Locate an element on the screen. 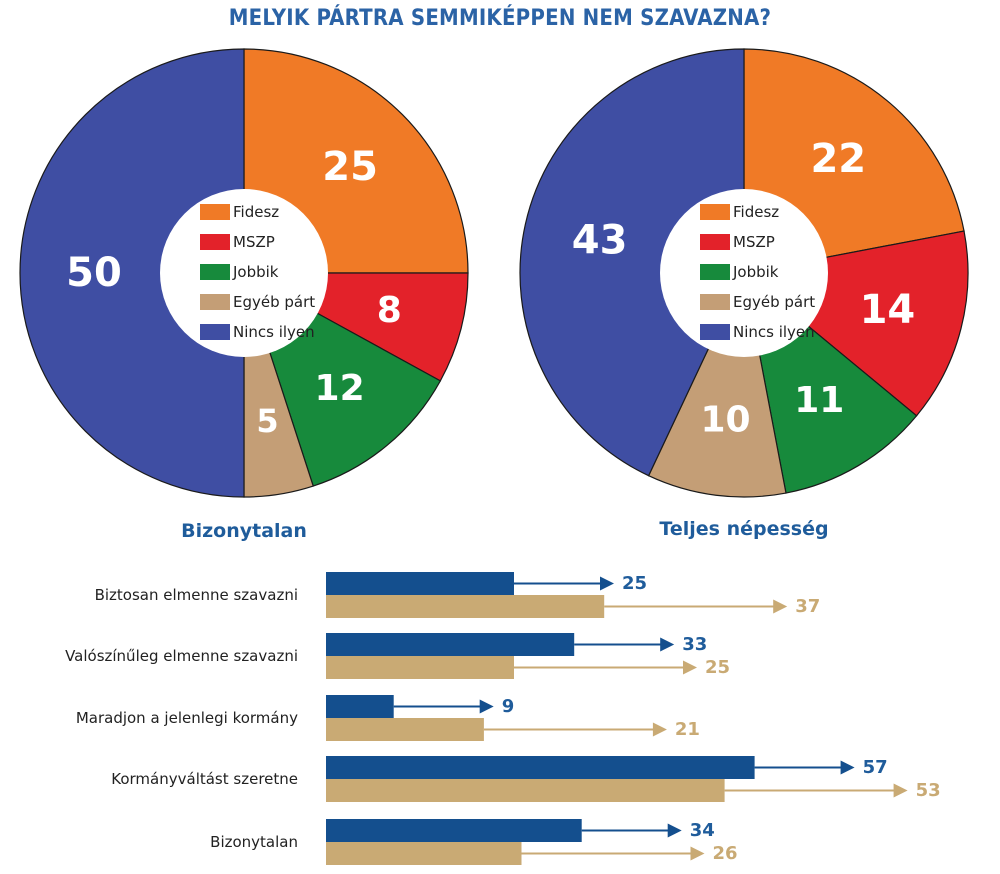 The image size is (1000, 874). bar-row-3: Maradjon a jelenlegi kormány 9 21 is located at coordinates (388, 718).